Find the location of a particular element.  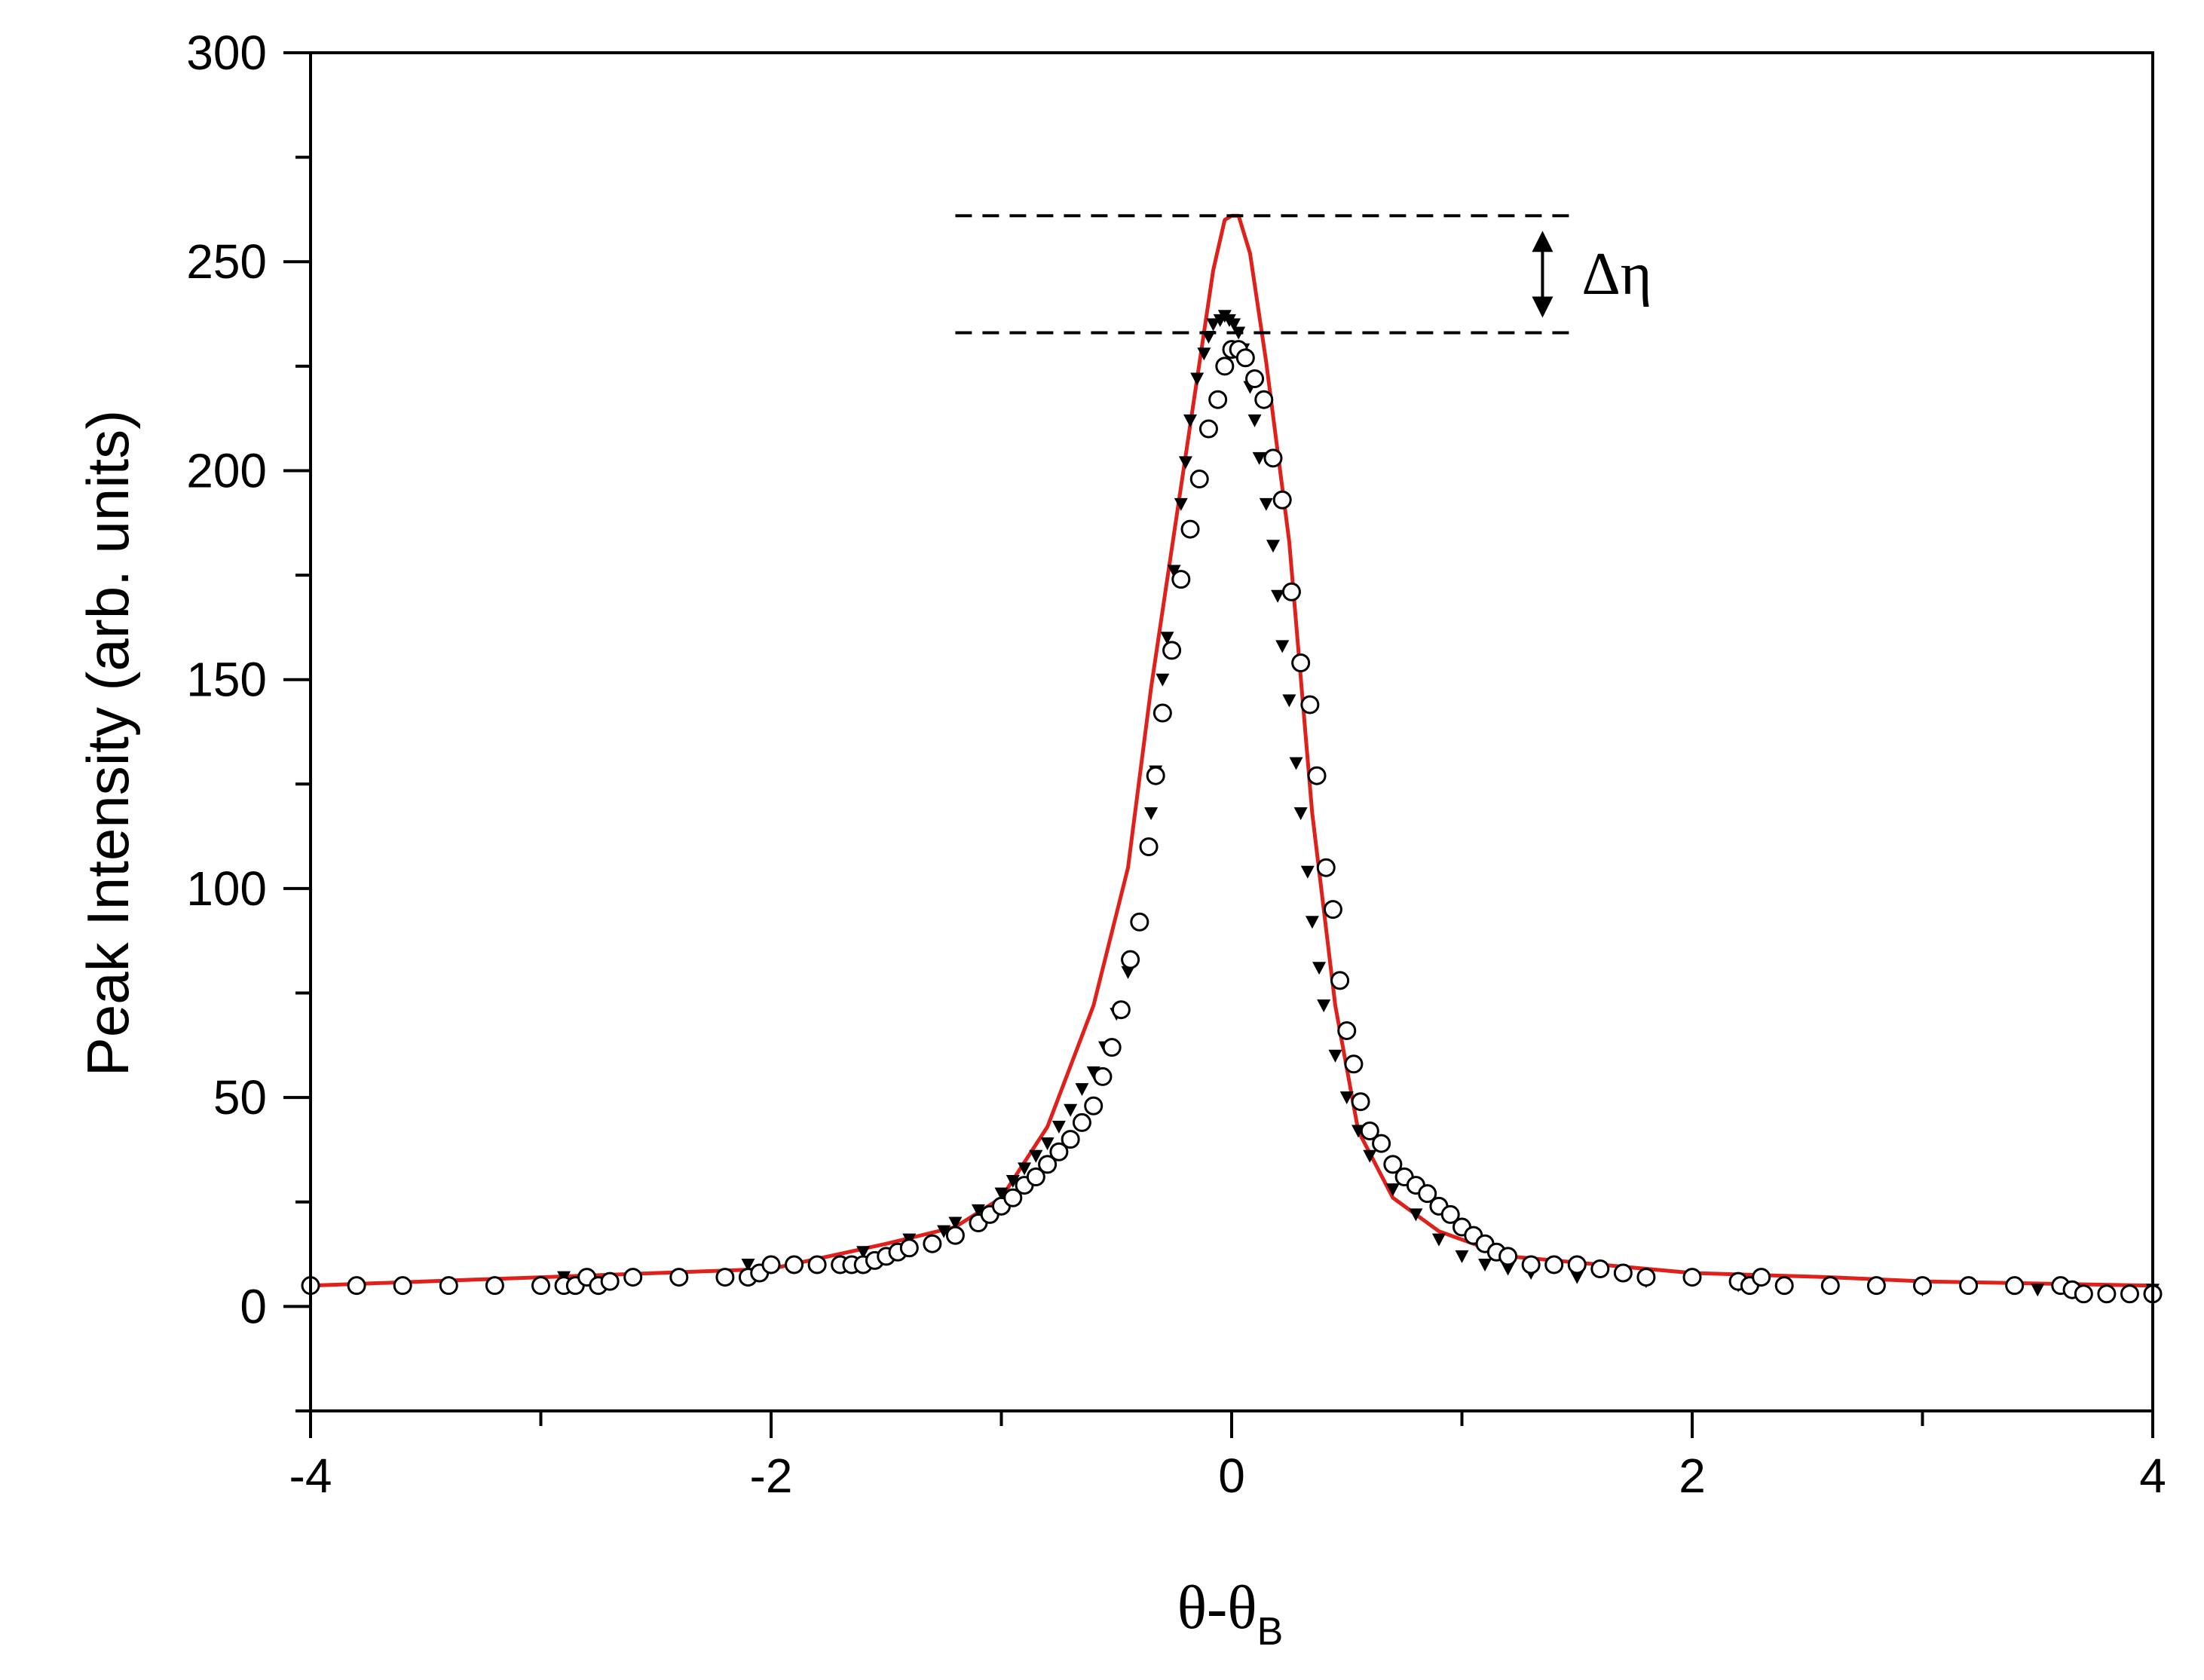

y-axis-tick-labels: 0 50 100 150 200 250 300 is located at coordinates (226, 679).